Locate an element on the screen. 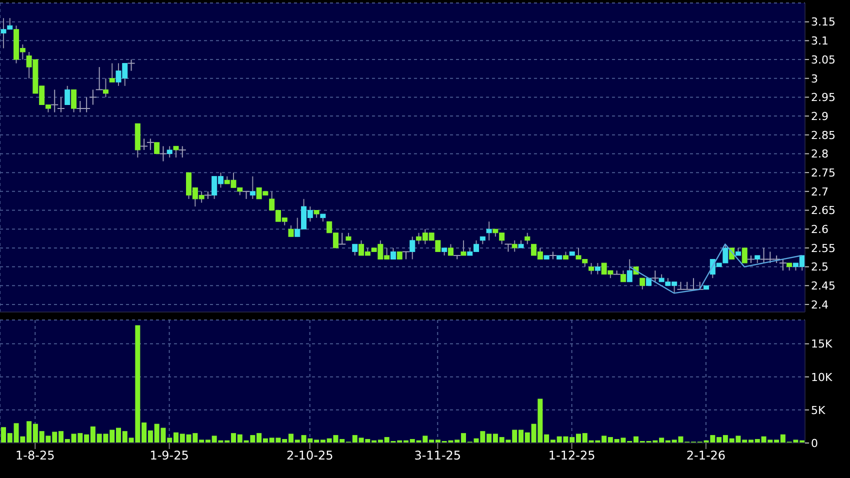 The image size is (850, 478). y-tick-label: 3.05 is located at coordinates (823, 59).